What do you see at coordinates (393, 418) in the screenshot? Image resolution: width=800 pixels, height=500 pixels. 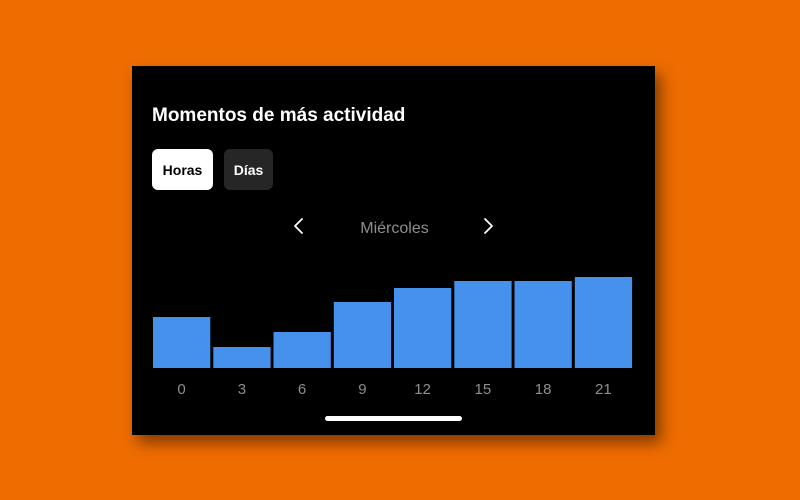 I see `home-indicator` at bounding box center [393, 418].